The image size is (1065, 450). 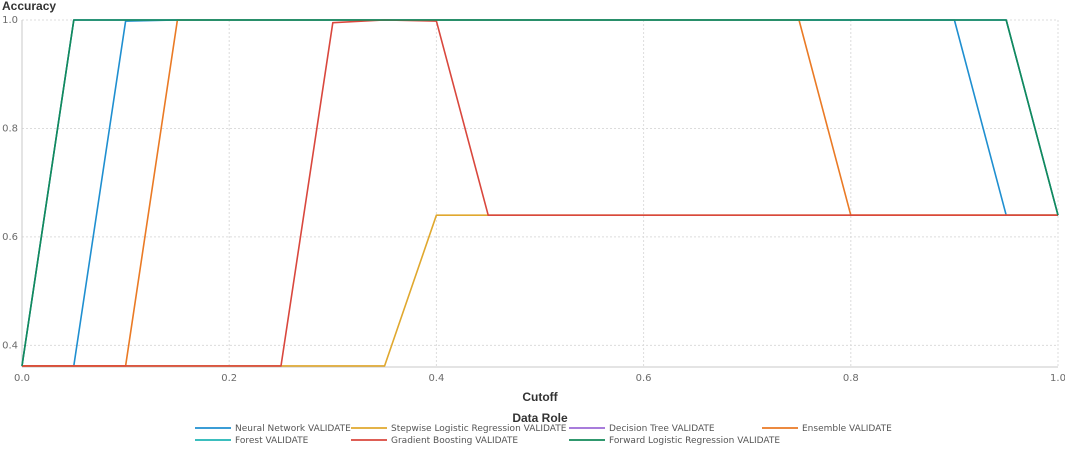 I want to click on legend-label: Neural Network VALIDATE, so click(x=293, y=429).